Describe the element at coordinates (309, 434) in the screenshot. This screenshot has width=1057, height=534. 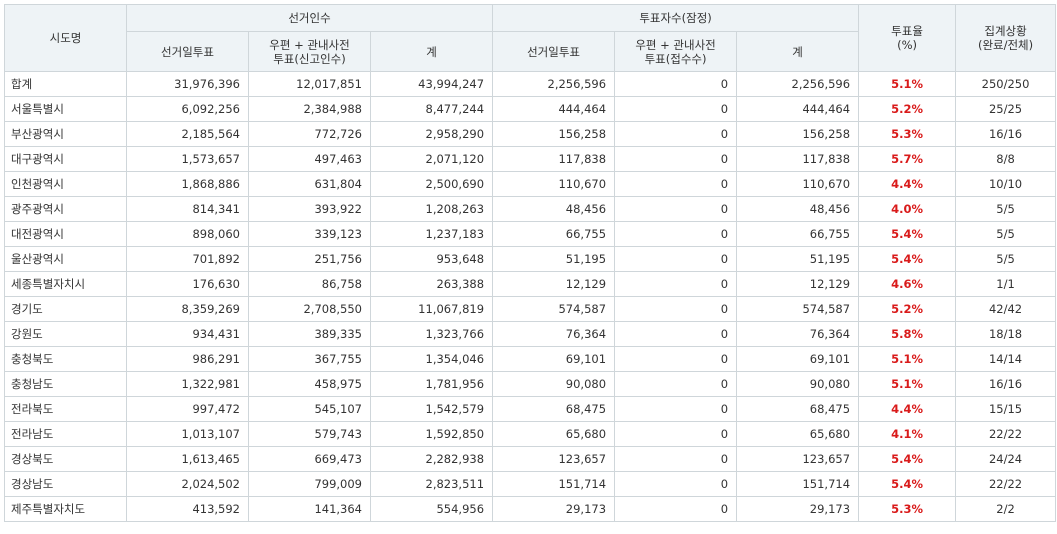
I see `electorate-postal-cell: 579,743` at that location.